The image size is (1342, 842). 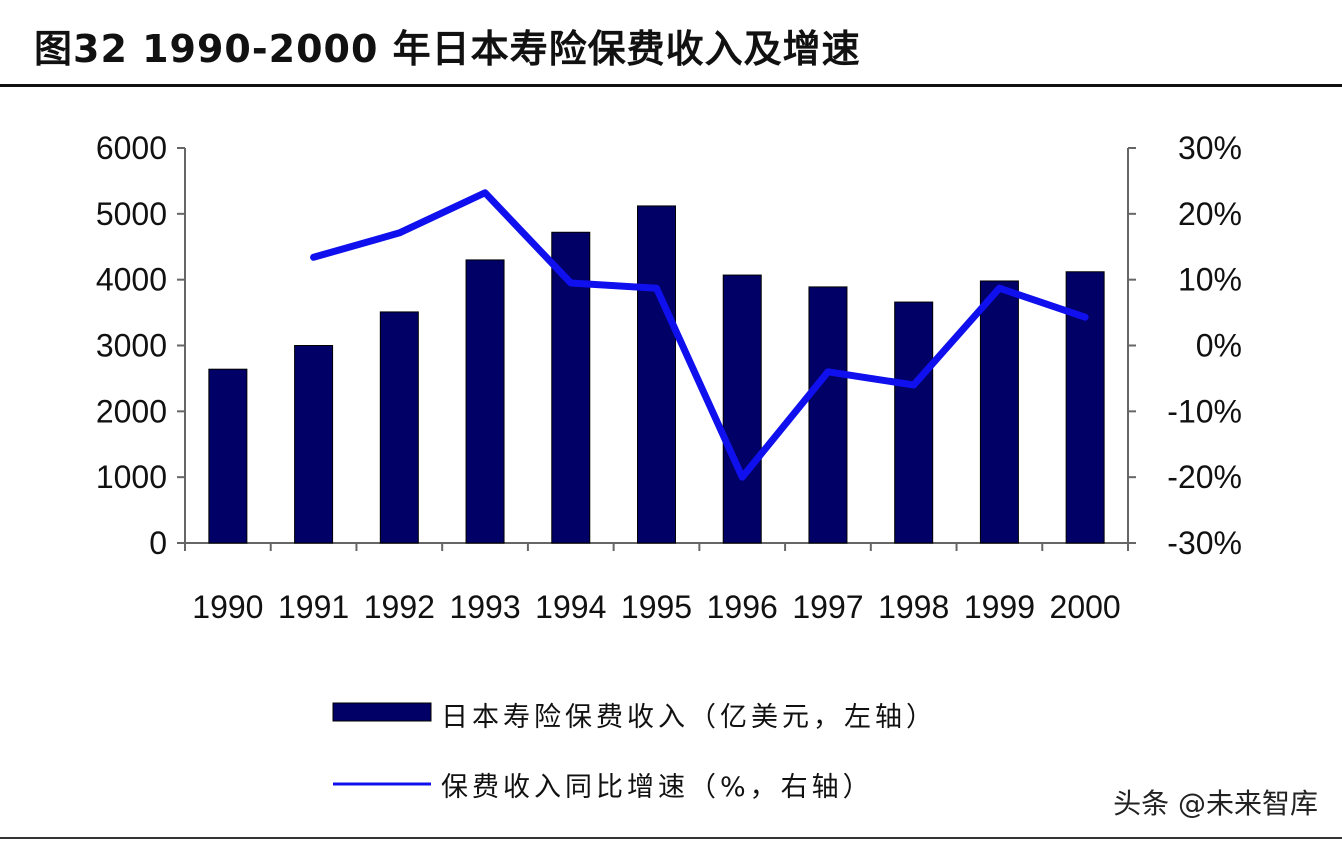 What do you see at coordinates (742, 409) in the screenshot?
I see `bar-1996` at bounding box center [742, 409].